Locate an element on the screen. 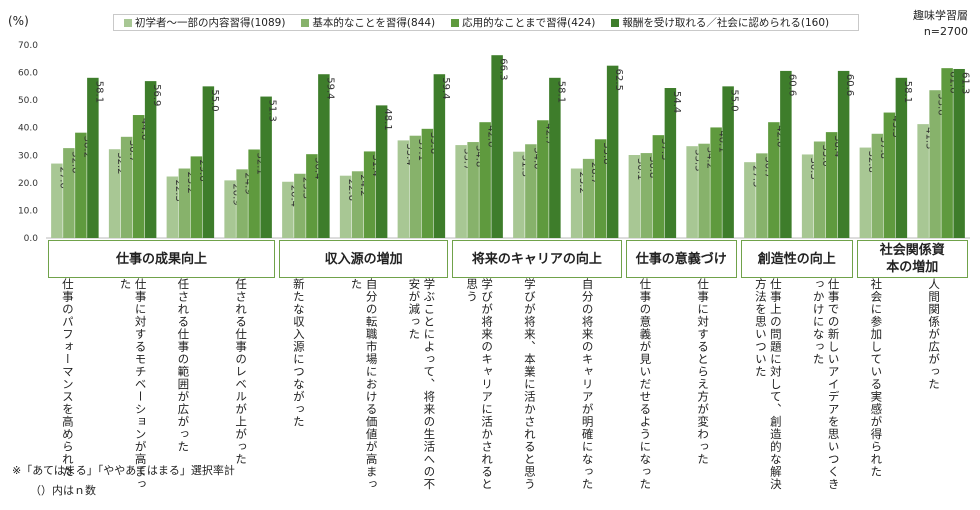  bar-value-label: 55.0 is located at coordinates (734, 100).